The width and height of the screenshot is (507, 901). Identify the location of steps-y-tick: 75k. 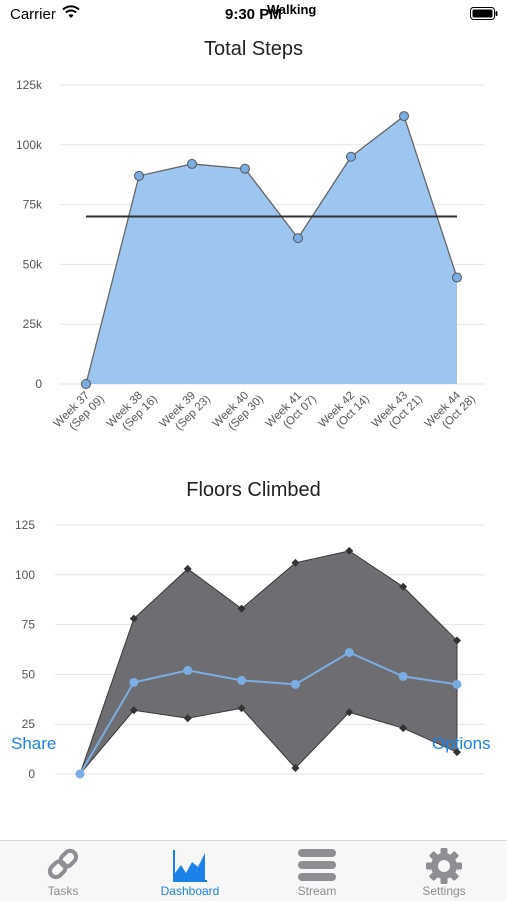
(33, 205).